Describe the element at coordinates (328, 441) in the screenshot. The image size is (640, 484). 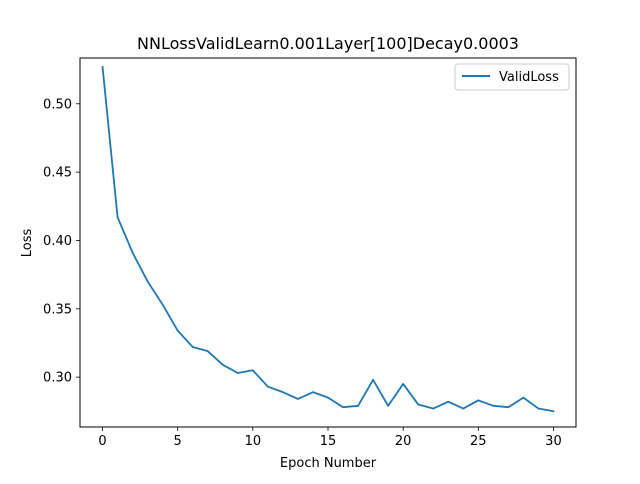
I see `x-tick-label: 15` at that location.